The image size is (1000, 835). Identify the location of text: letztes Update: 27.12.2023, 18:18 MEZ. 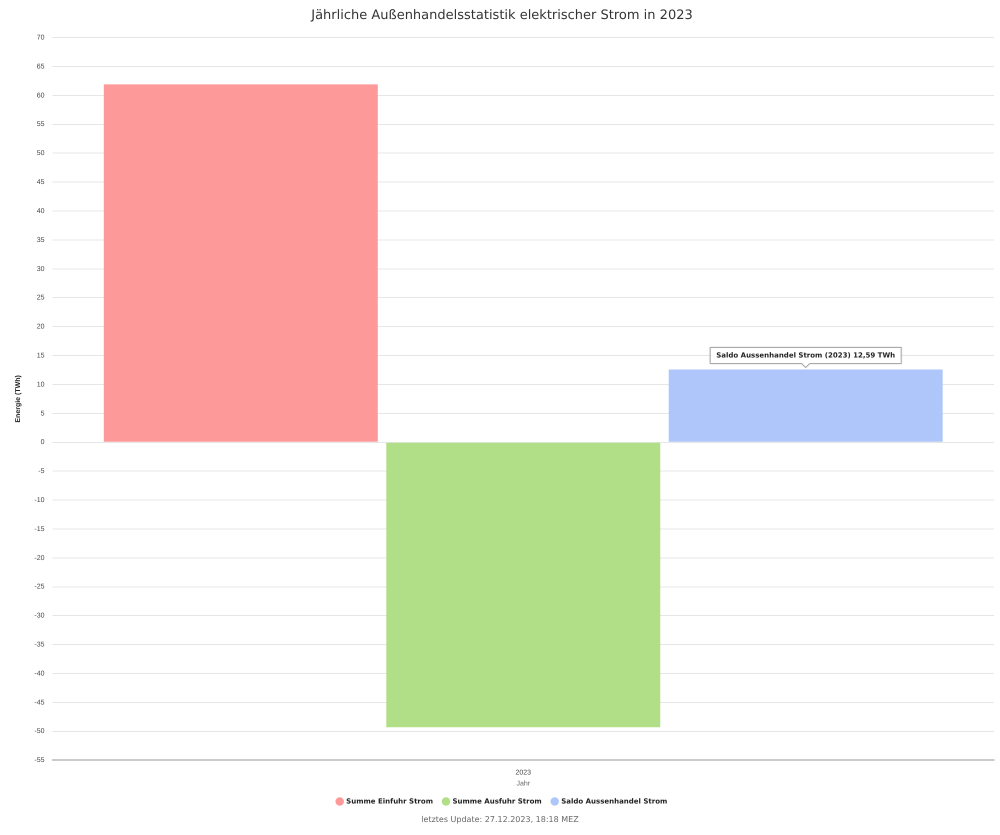
(500, 820).